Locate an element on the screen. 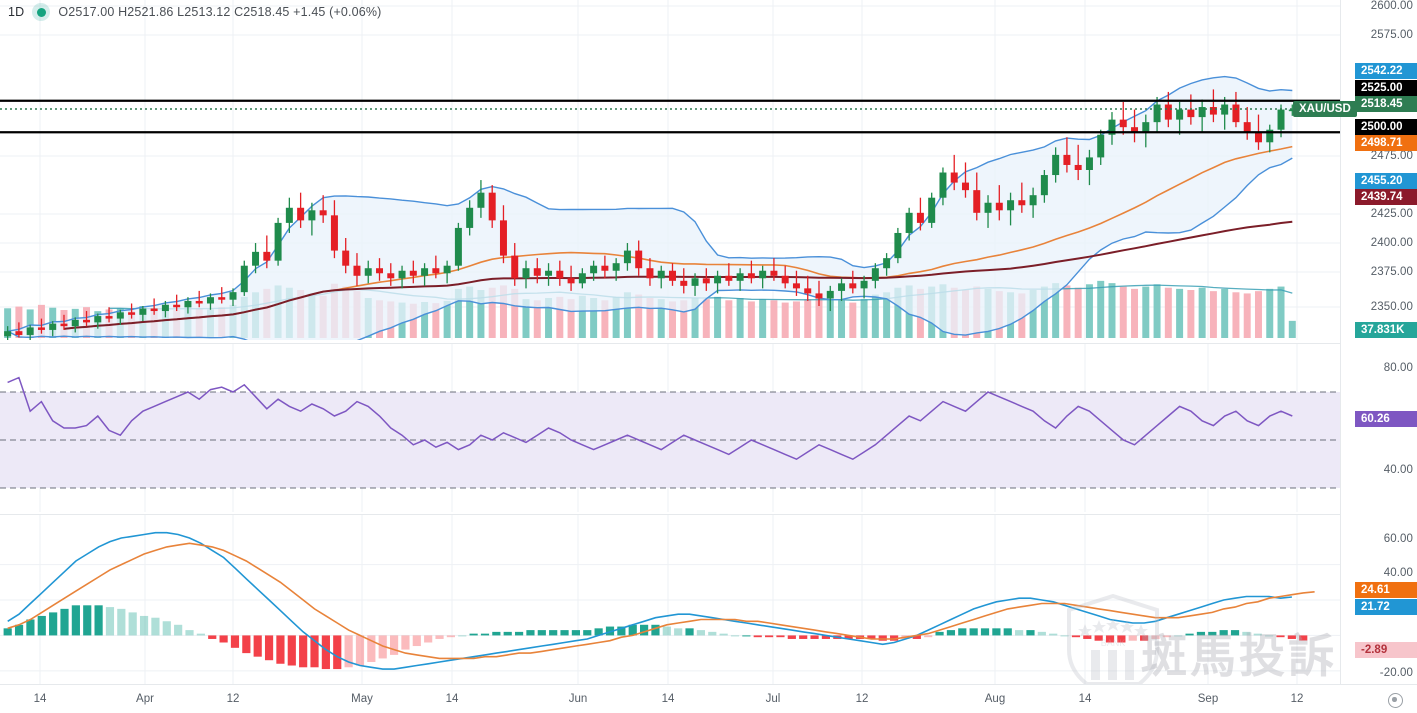 The width and height of the screenshot is (1417, 713). macd-tick-label: 40.00 is located at coordinates (1398, 573).